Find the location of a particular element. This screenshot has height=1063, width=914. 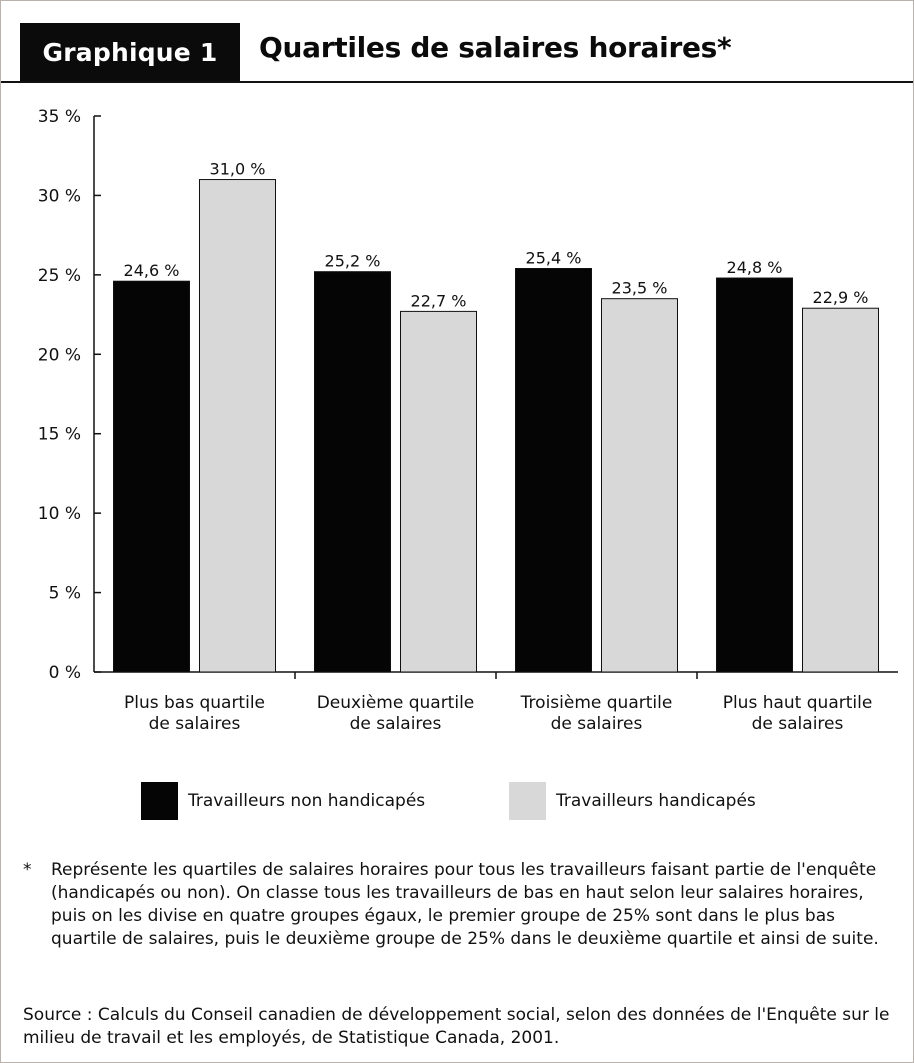

x-tick-label: Deuxième quartile is located at coordinates (396, 703).